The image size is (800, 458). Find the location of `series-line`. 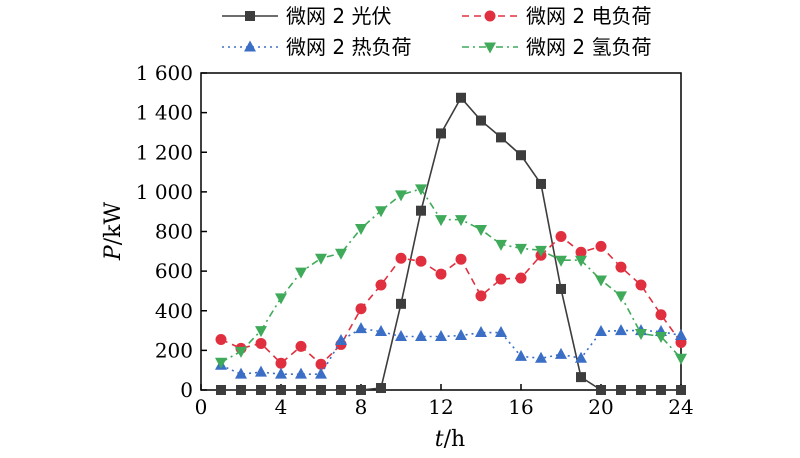

series-line is located at coordinates (451, 351).